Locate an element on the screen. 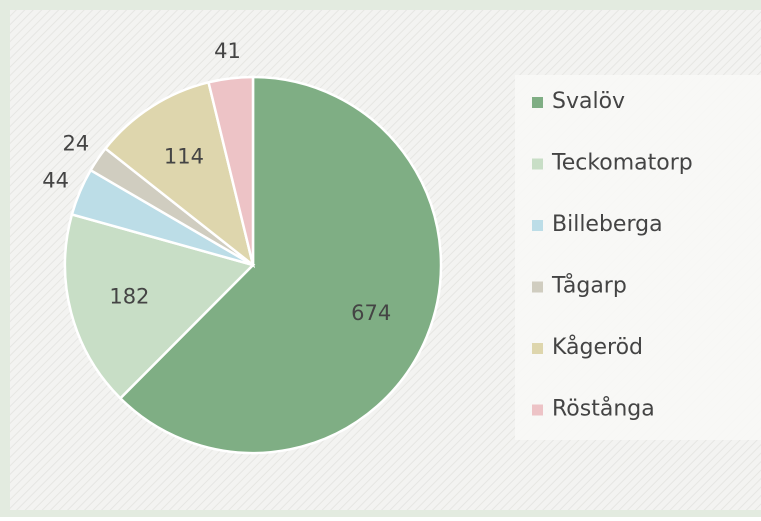  legend-label: Svalöv is located at coordinates (588, 101).